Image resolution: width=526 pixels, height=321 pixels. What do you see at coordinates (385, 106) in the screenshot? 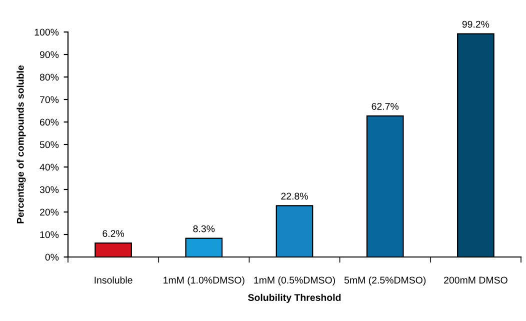
I see `data-label: 62.7%` at bounding box center [385, 106].